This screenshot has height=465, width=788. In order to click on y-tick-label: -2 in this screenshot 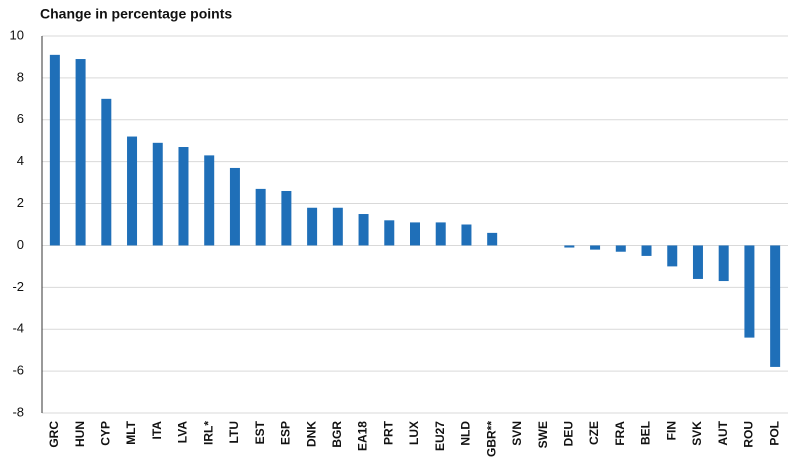, I will do `click(18, 286)`.